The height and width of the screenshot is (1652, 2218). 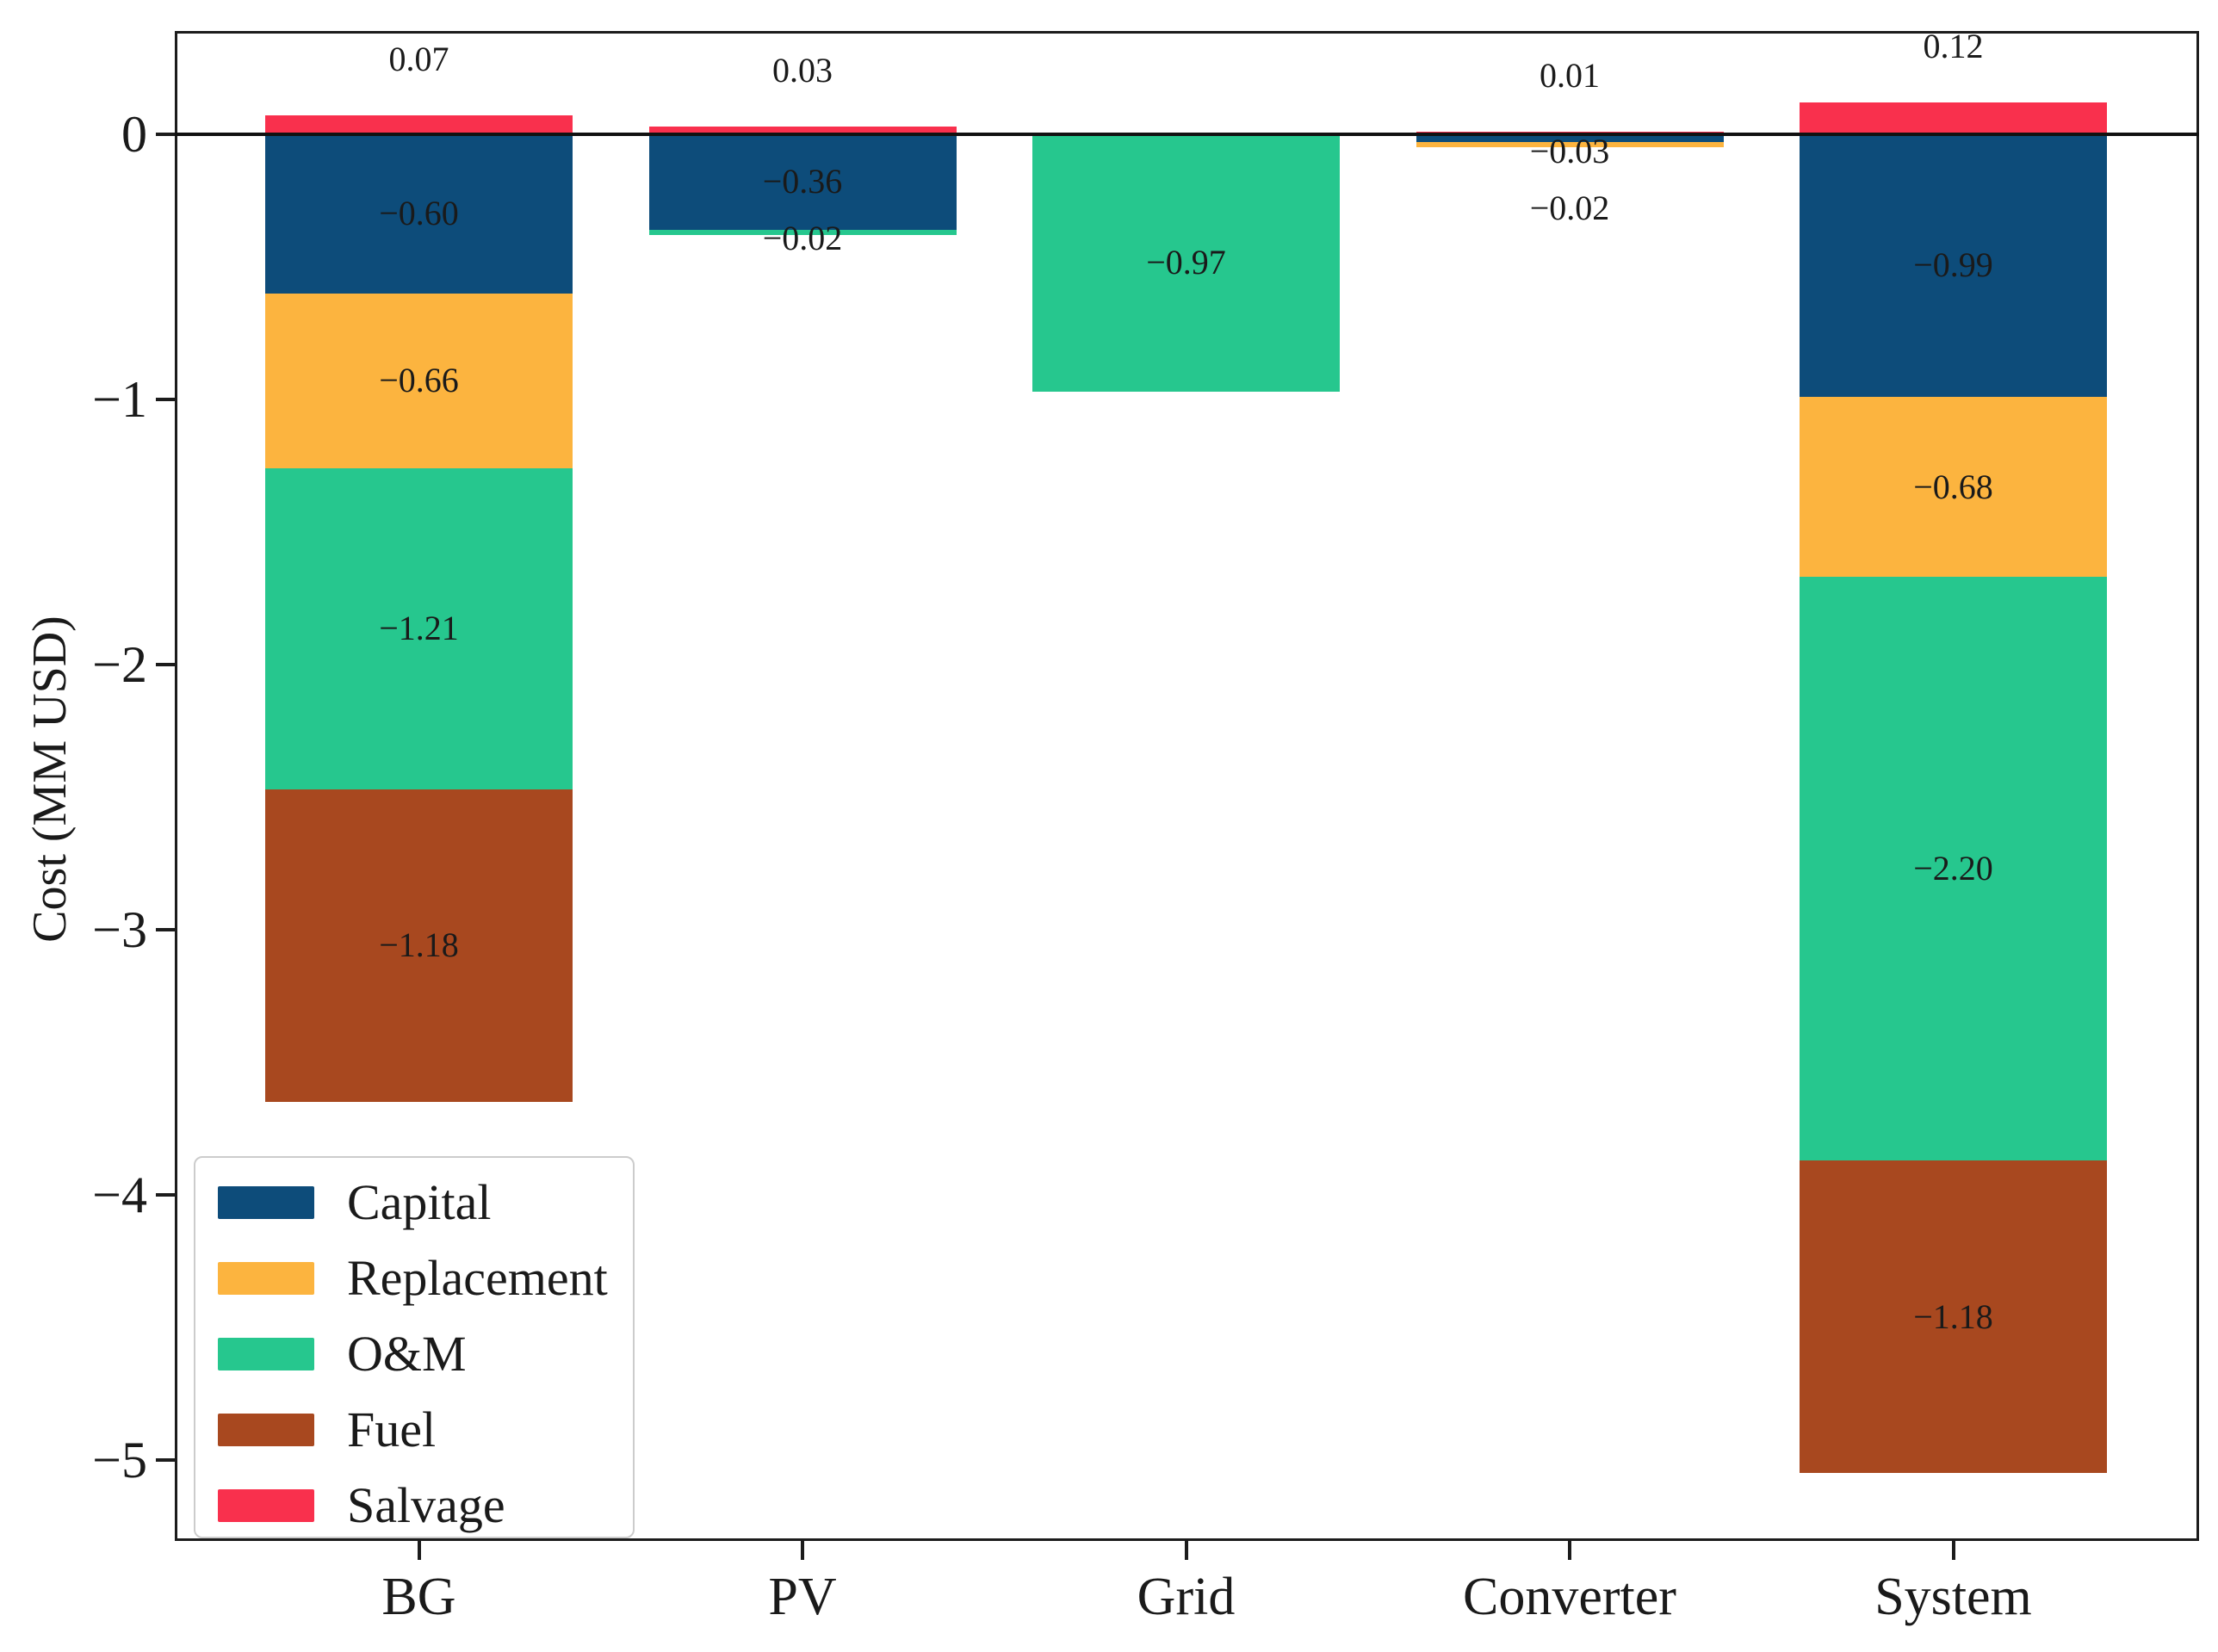 I want to click on legend-item-capital: Capital, so click(x=414, y=1203).